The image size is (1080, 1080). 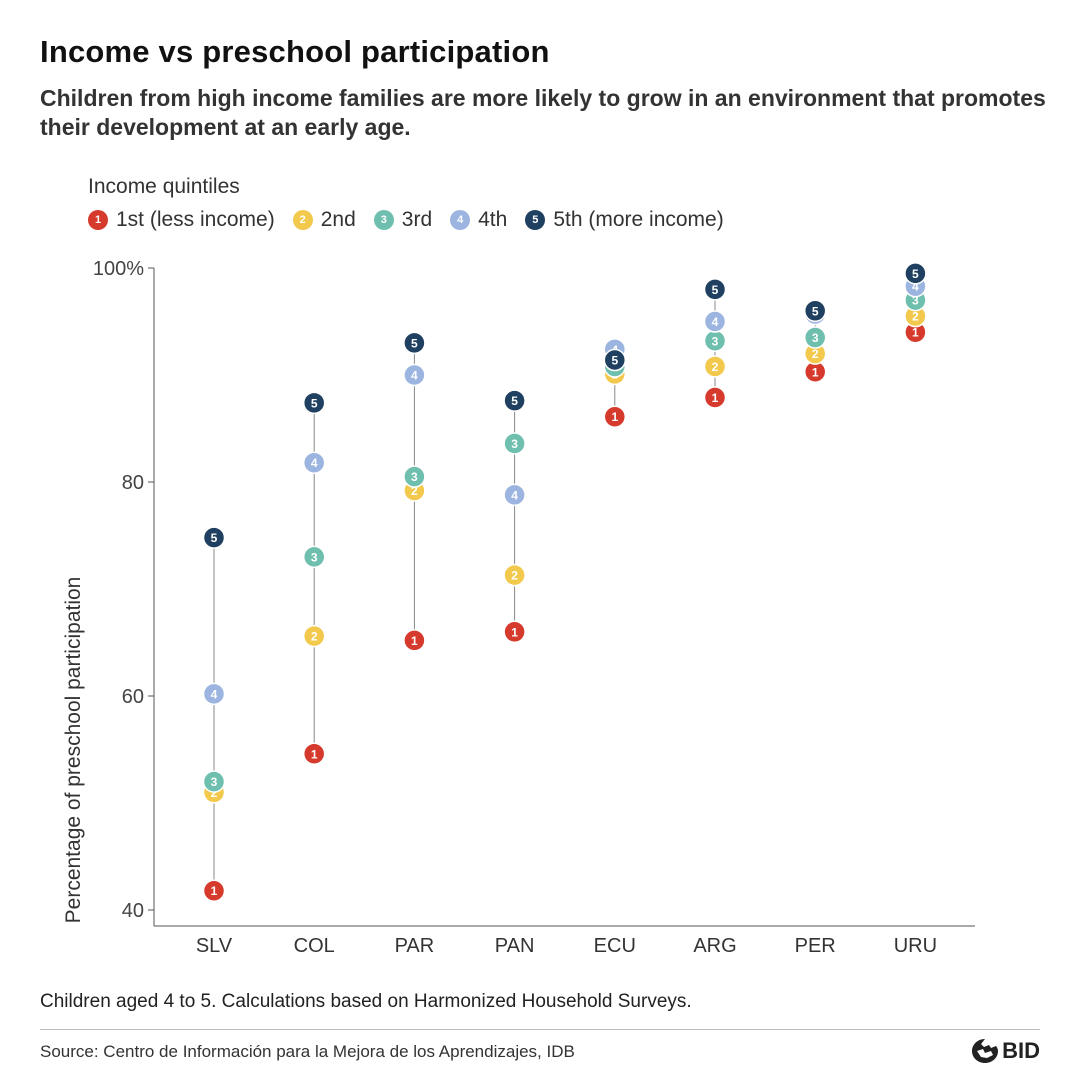 I want to click on legend-label-4th: 4th, so click(x=493, y=219).